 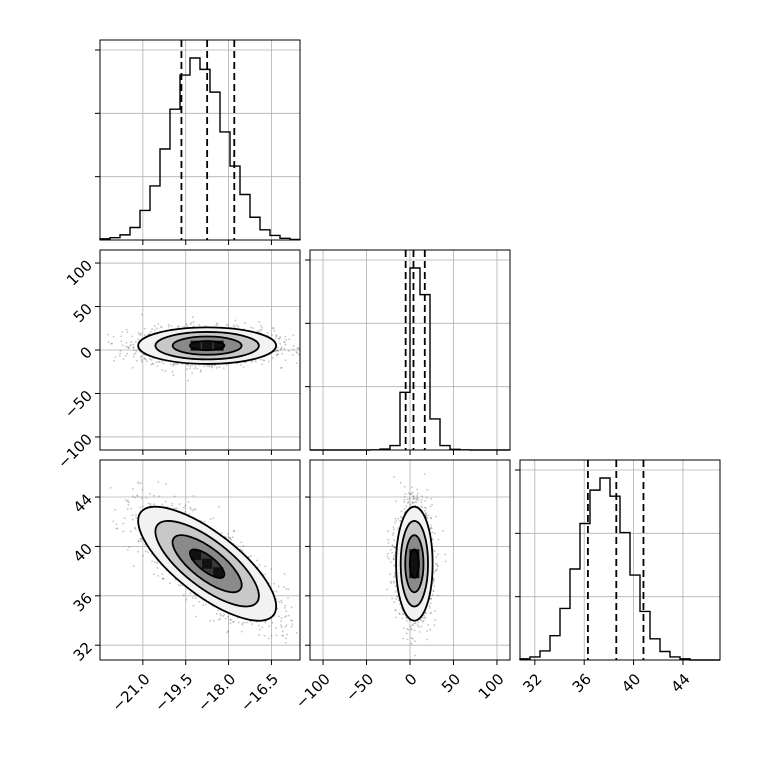 What do you see at coordinates (207, 563) in the screenshot?
I see `density-cell` at bounding box center [207, 563].